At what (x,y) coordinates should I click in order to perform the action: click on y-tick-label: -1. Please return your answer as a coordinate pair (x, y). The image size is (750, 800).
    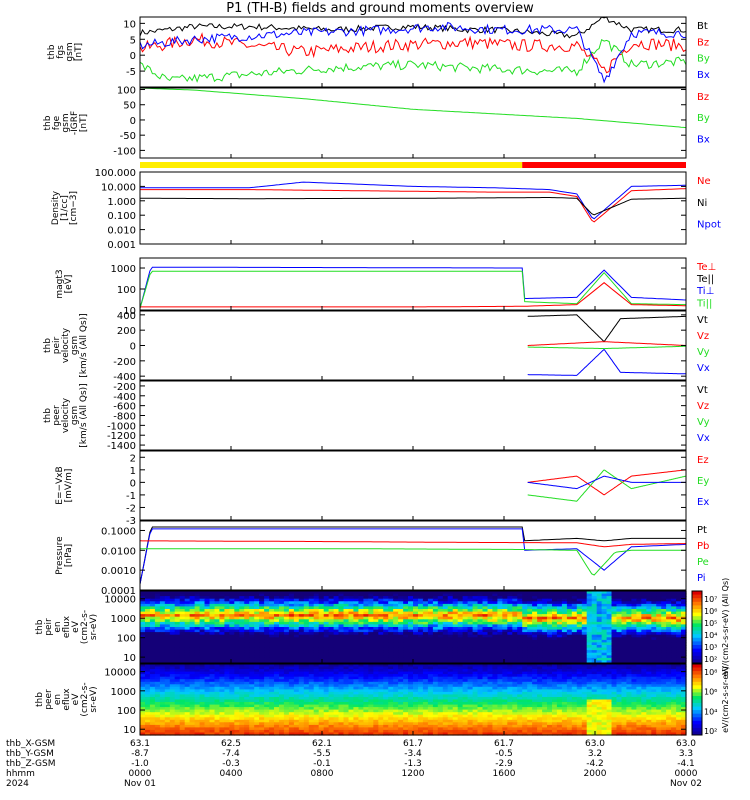
    Looking at the image, I should click on (131, 496).